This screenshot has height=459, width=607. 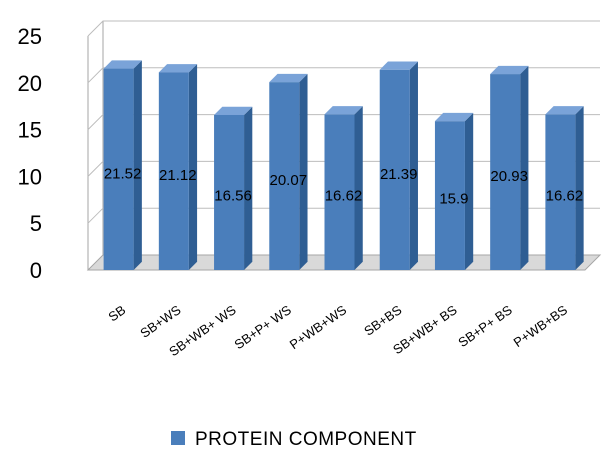 I want to click on y-axis: 0 5 10 15 20 25, so click(x=30, y=153).